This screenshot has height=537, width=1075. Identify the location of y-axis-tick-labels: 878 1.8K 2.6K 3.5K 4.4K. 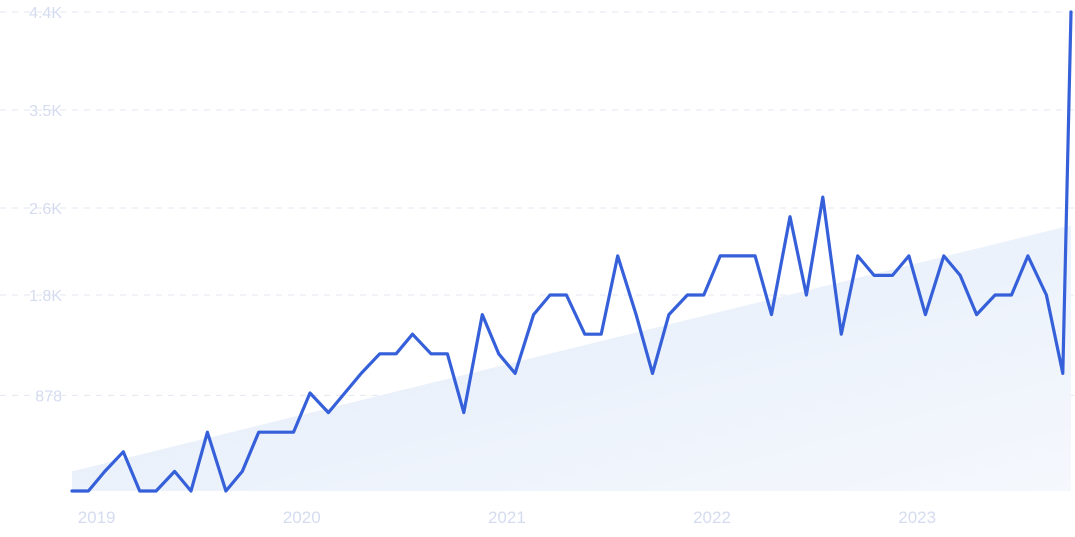
(45, 205).